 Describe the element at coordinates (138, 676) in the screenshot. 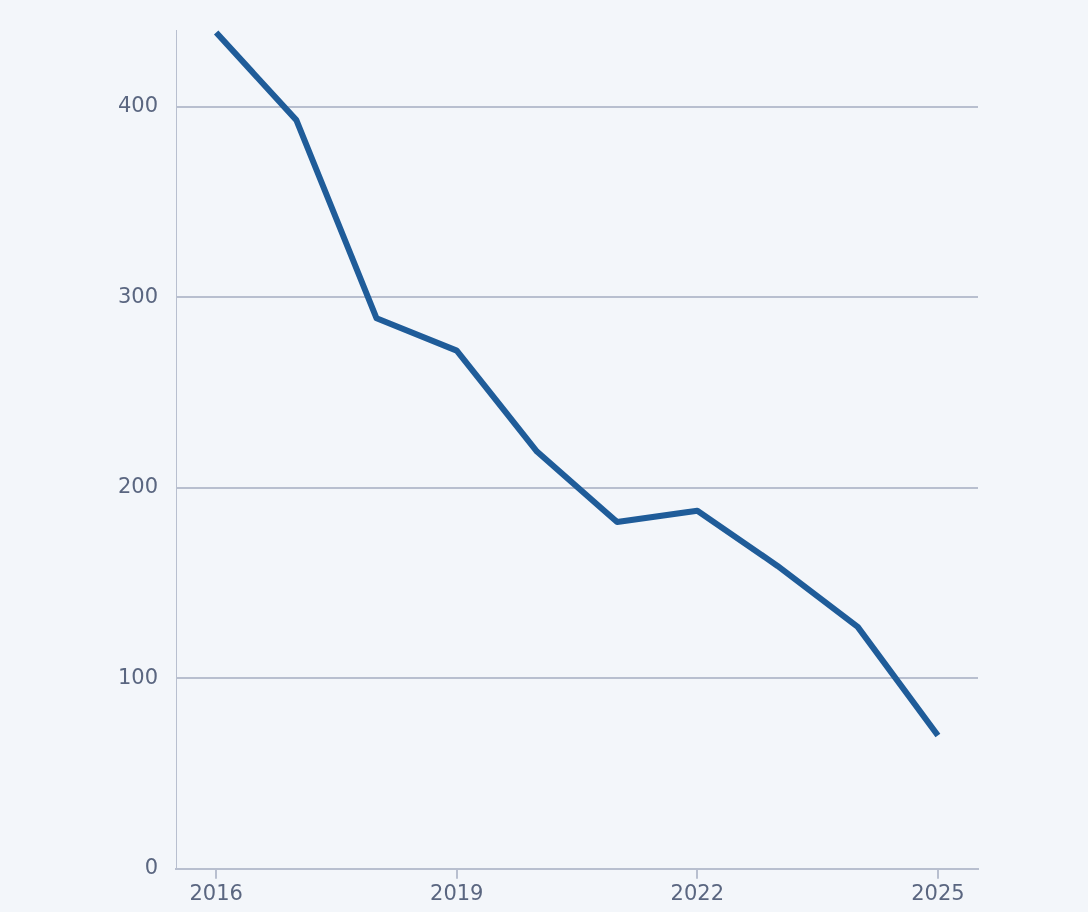

I see `y-tick-label: 100` at that location.